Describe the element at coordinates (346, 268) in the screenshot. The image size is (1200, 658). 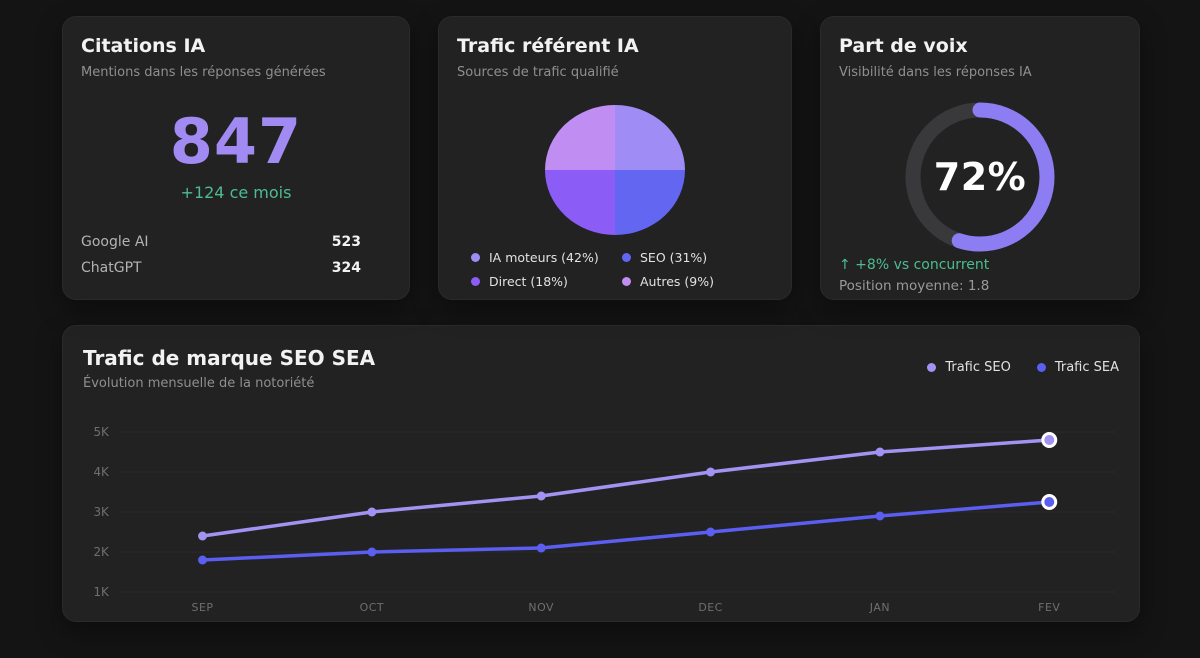
I see `stat-value: 324` at that location.